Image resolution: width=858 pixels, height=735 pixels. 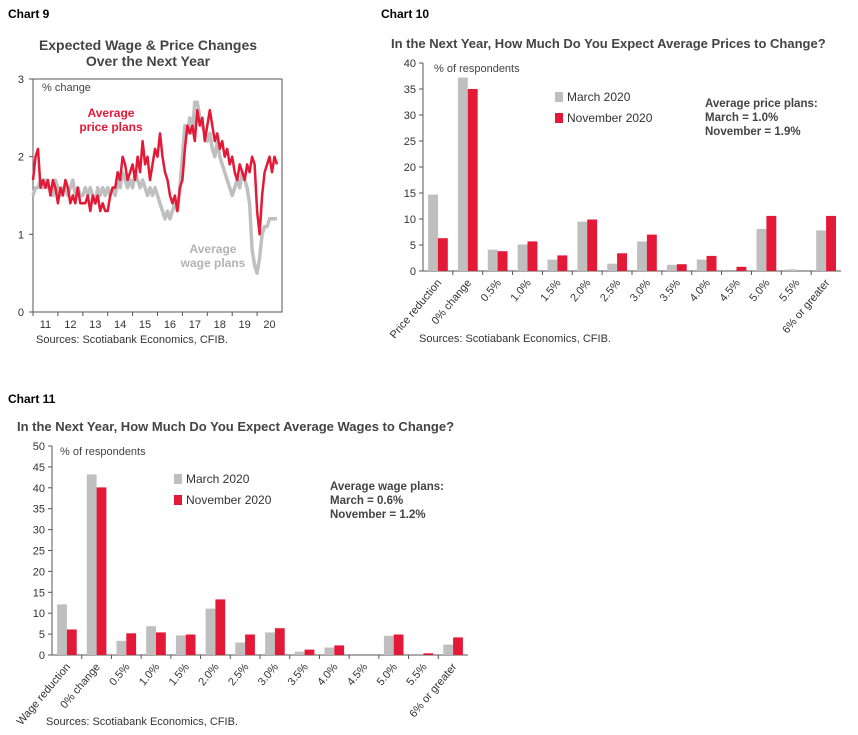 I want to click on chart11-legend-label: March 2020, so click(x=218, y=479).